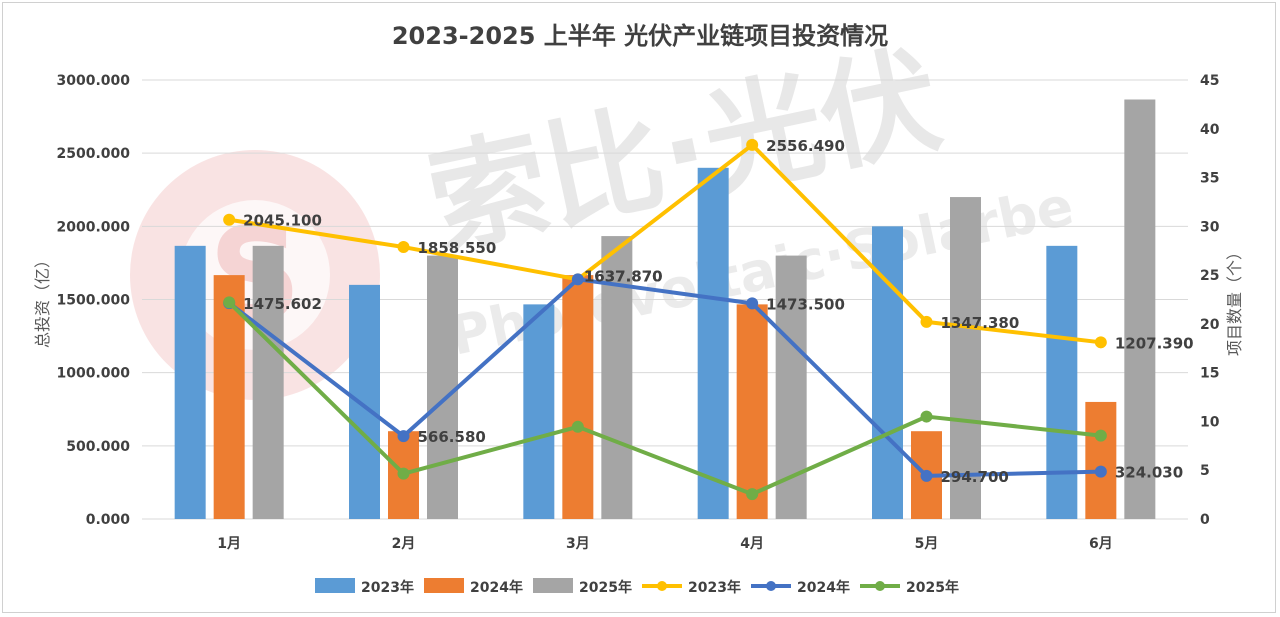 This screenshot has height=617, width=1280. Describe the element at coordinates (1210, 227) in the screenshot. I see `right-tick-label: 30` at that location.